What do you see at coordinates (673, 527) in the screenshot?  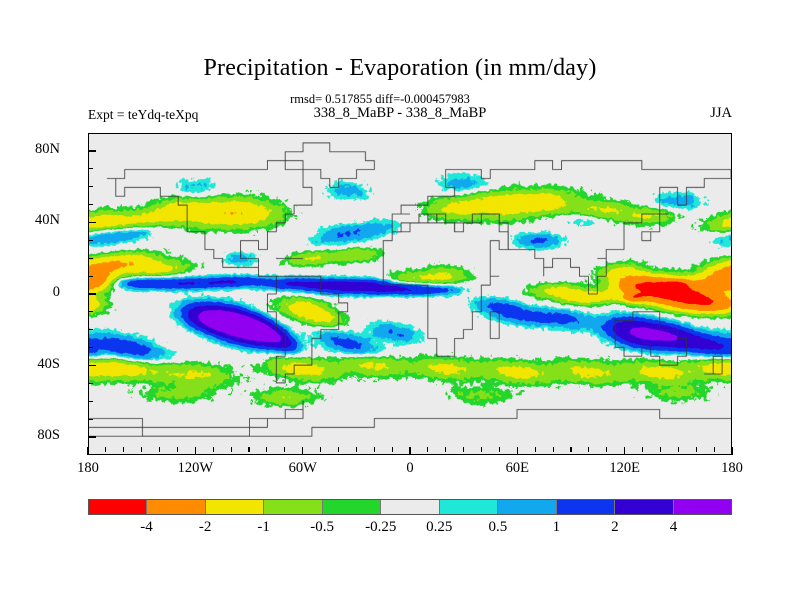 I see `colorbar-tick-label: 4` at bounding box center [673, 527].